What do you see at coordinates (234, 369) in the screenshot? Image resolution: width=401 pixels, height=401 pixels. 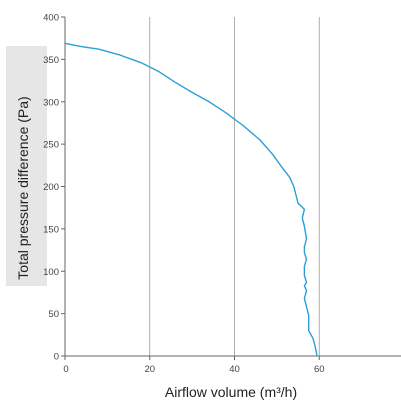 I see `x-tick-label: 40` at bounding box center [234, 369].